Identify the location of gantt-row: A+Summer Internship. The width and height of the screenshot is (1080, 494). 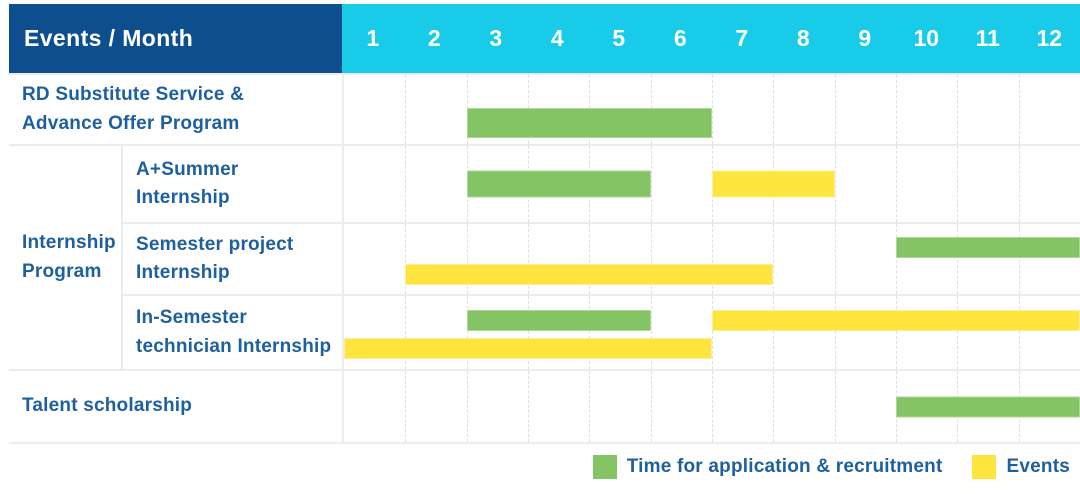
(601, 184).